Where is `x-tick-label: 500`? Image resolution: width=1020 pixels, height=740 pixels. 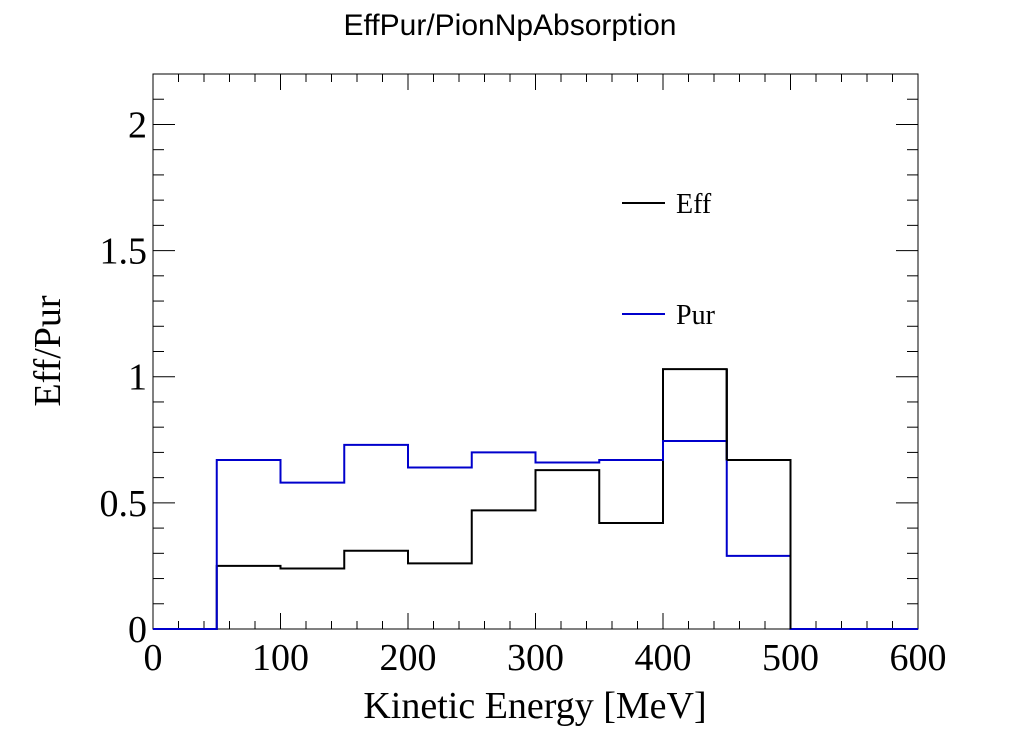
x-tick-label: 500 is located at coordinates (790, 658).